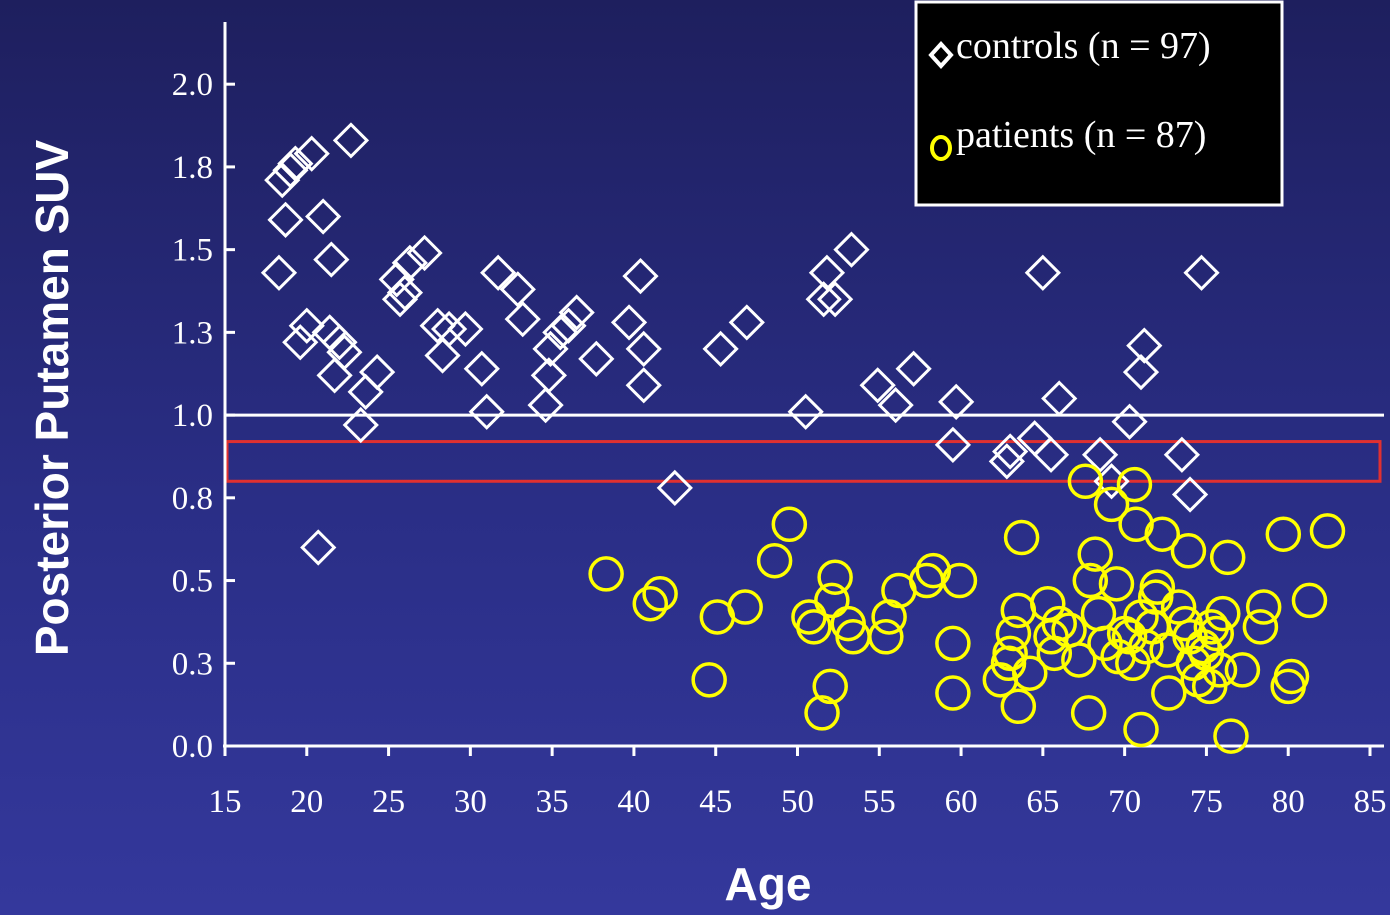  What do you see at coordinates (192, 499) in the screenshot?
I see `y-tick-label: 0.8` at bounding box center [192, 499].